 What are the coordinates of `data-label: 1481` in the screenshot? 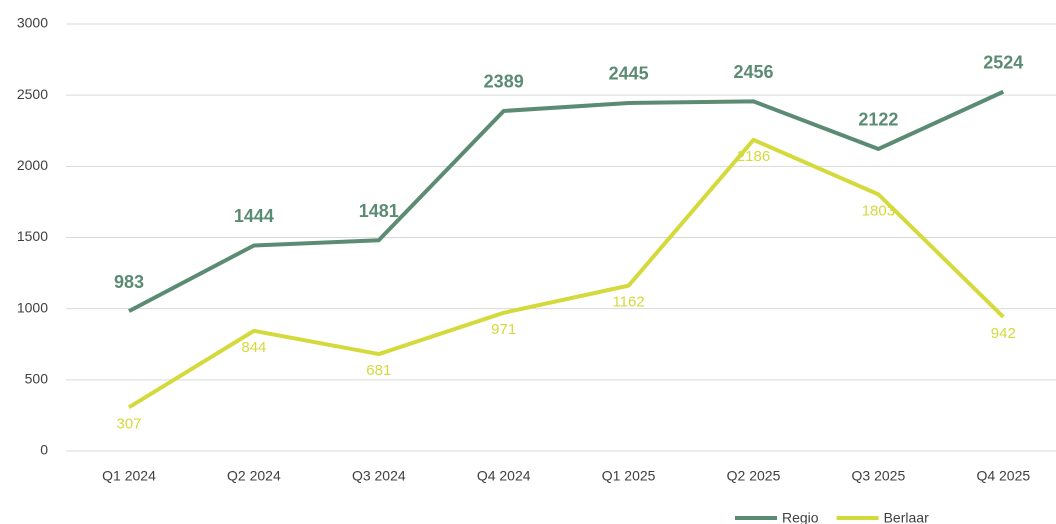 It's located at (379, 211).